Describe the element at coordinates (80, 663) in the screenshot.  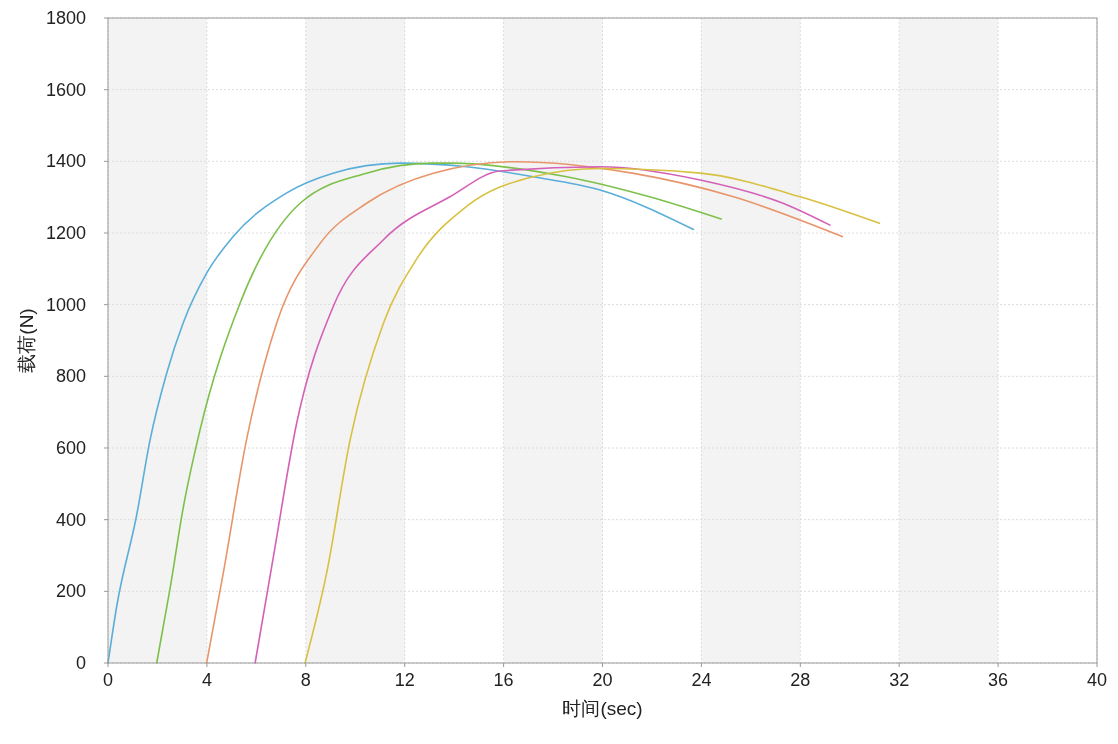
I see `y-tick-label: 0` at that location.